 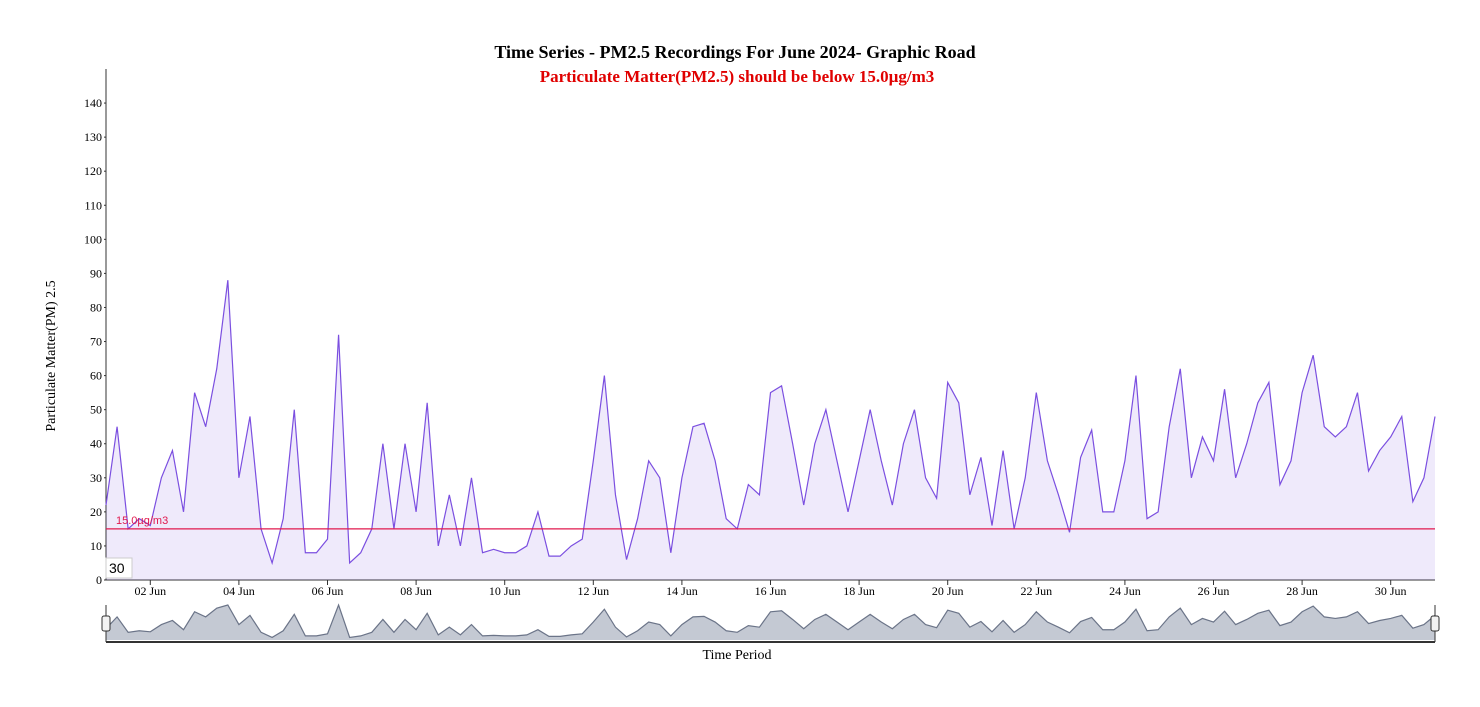 I want to click on x-tick-label: 10 Jun, so click(x=505, y=591).